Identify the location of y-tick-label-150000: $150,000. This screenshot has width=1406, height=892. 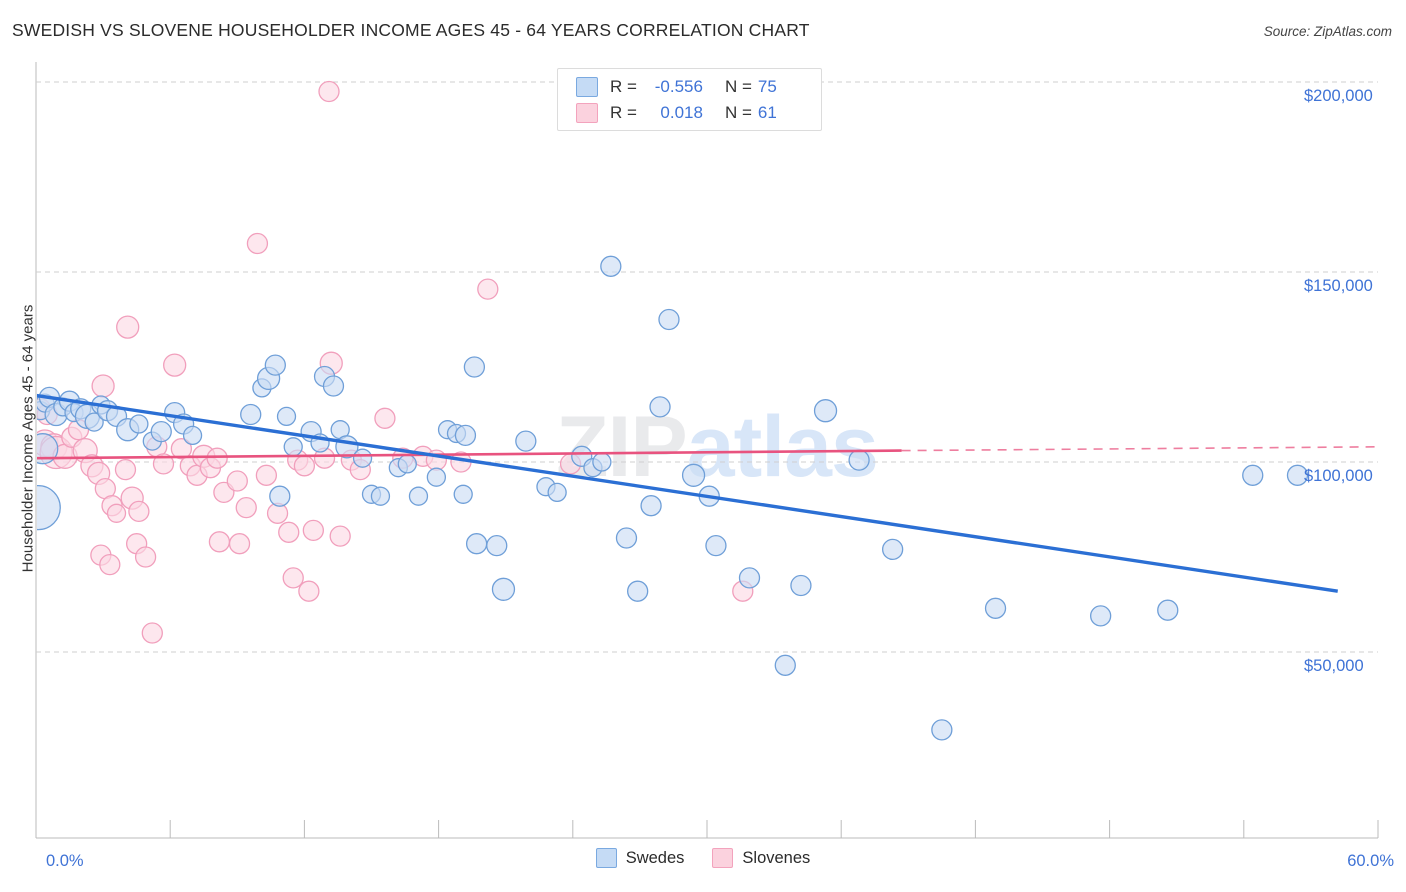
(1338, 286).